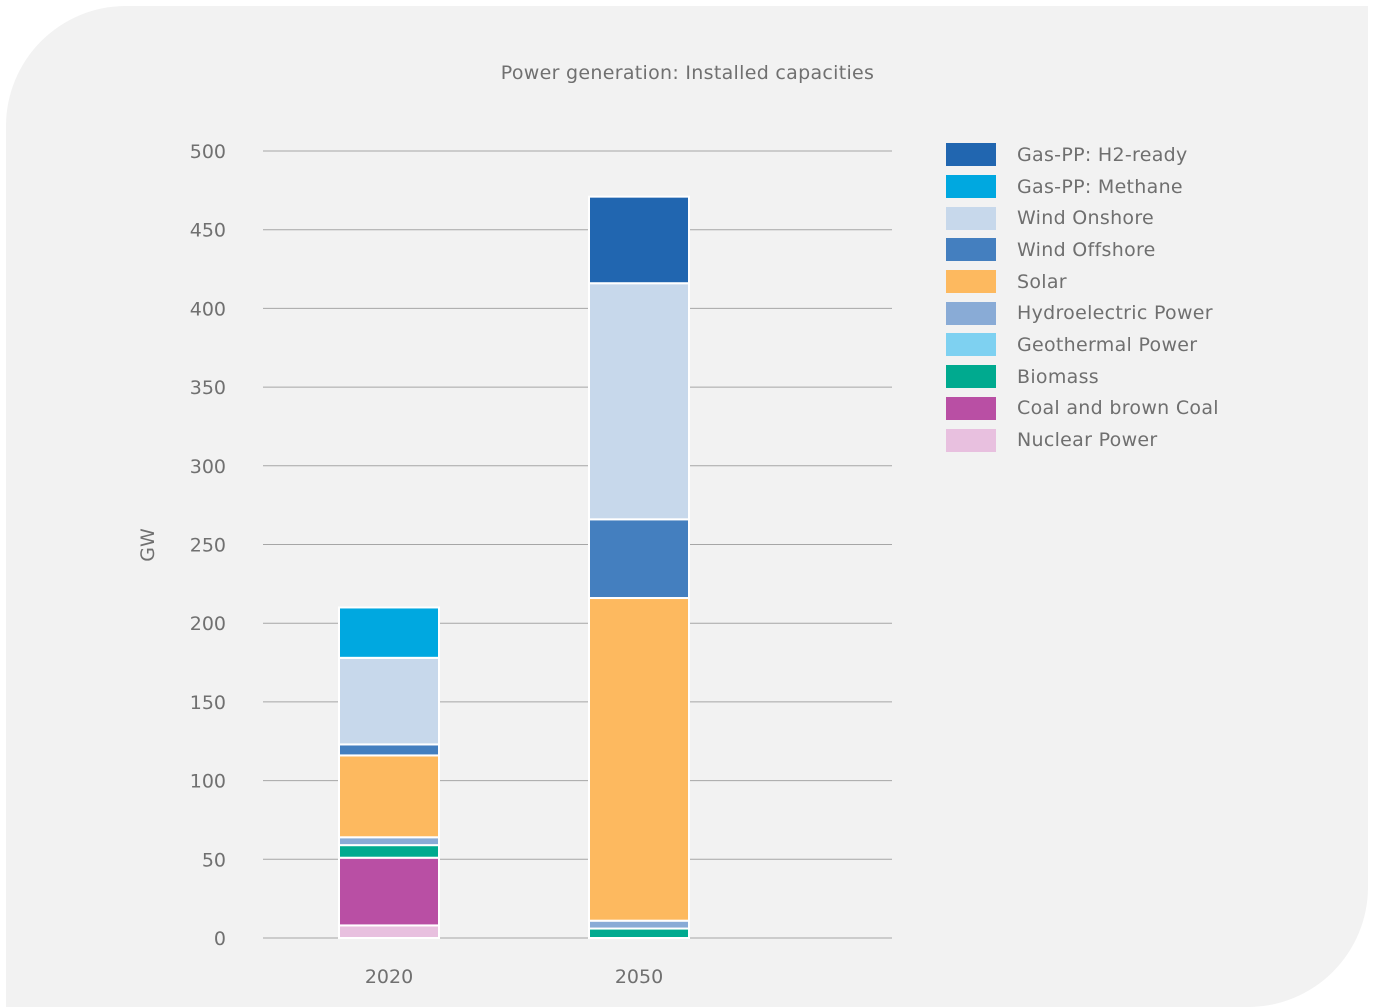 This screenshot has height=1007, width=1375. Describe the element at coordinates (687, 73) in the screenshot. I see `chart-title: Power generation: Installed capacities` at that location.